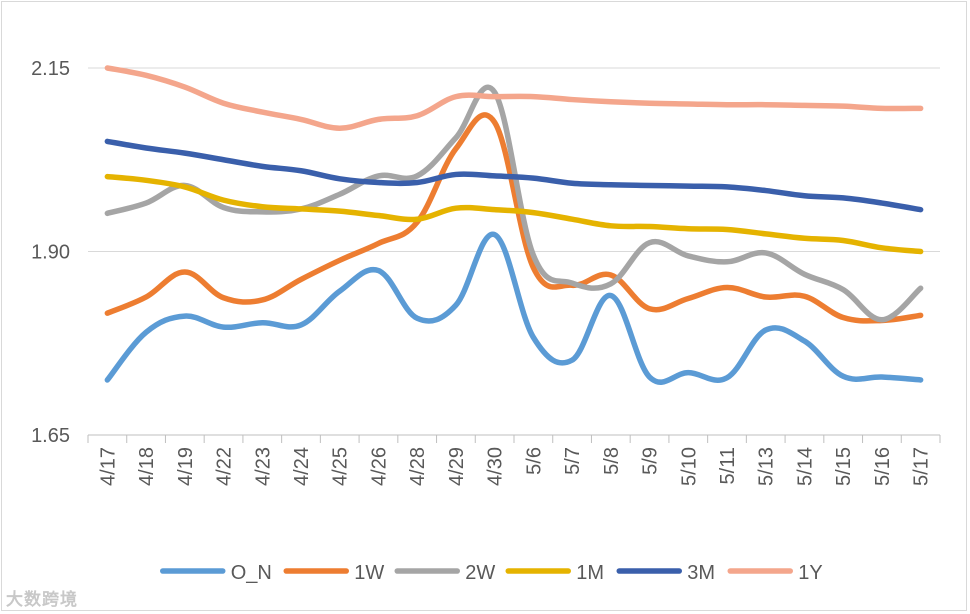 Image resolution: width=970 pixels, height=614 pixels. Describe the element at coordinates (302, 466) in the screenshot. I see `x-tick-label: 4/24` at that location.